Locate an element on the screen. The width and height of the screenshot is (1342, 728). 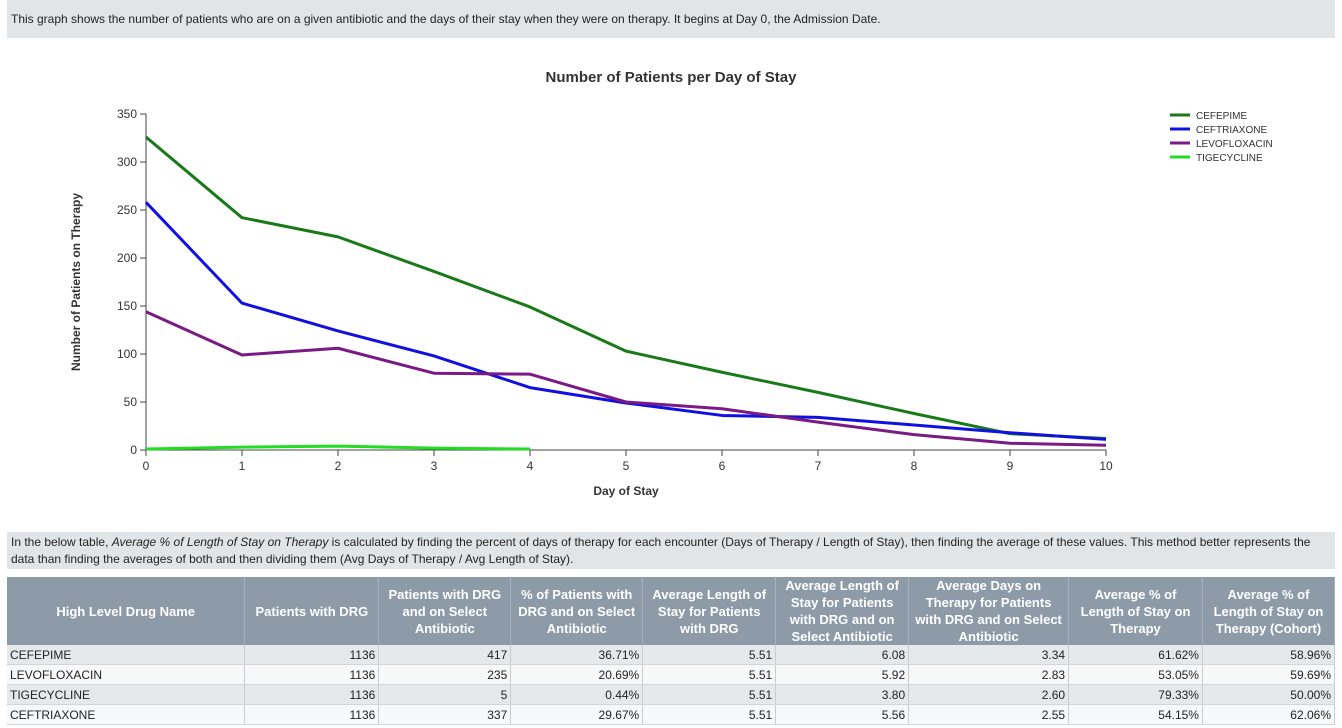
table-cell: 2.83 is located at coordinates (989, 674).